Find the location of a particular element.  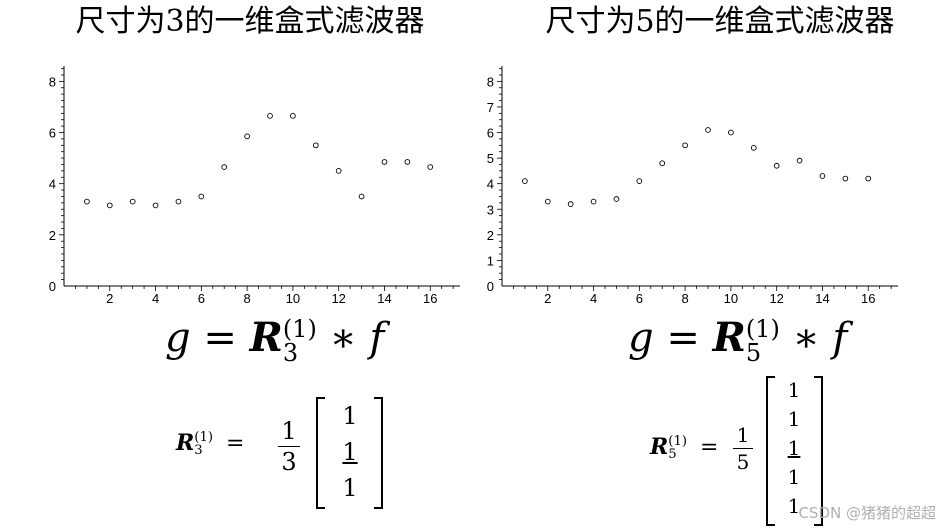

y-tick-label: 1 is located at coordinates (490, 260).